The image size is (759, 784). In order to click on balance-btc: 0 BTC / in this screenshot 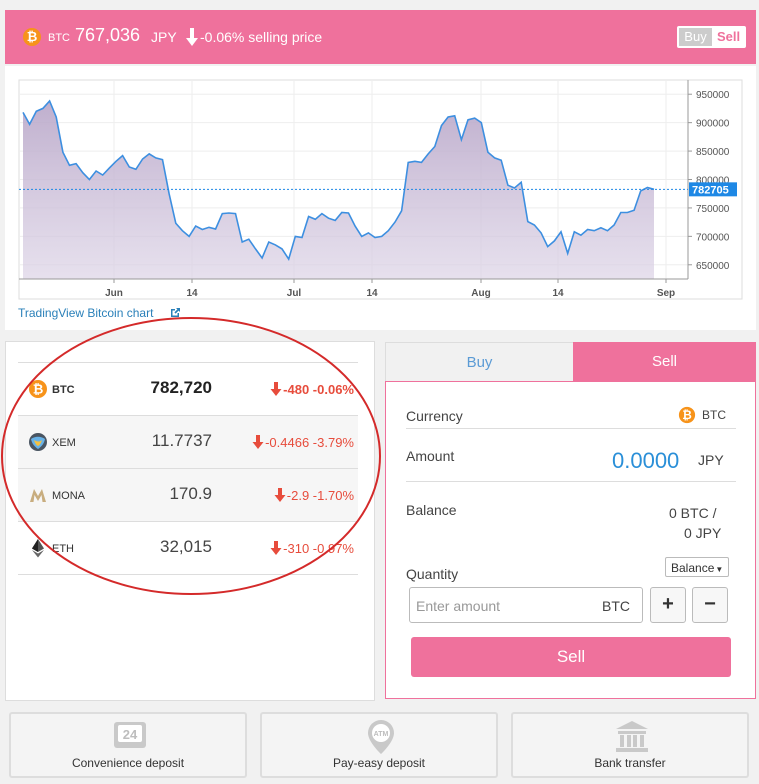, I will do `click(693, 513)`.